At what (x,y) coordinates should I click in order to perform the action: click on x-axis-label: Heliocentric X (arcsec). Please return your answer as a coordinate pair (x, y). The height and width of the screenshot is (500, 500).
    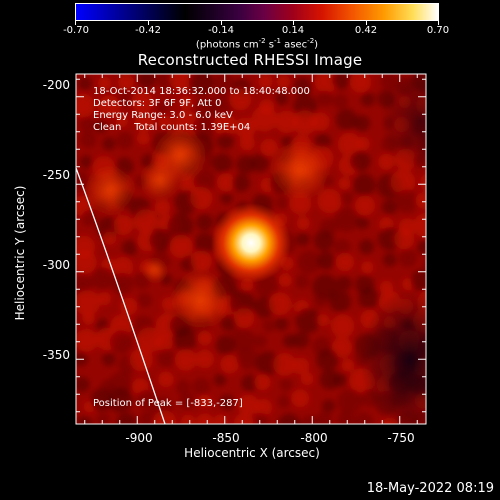
    Looking at the image, I should click on (252, 453).